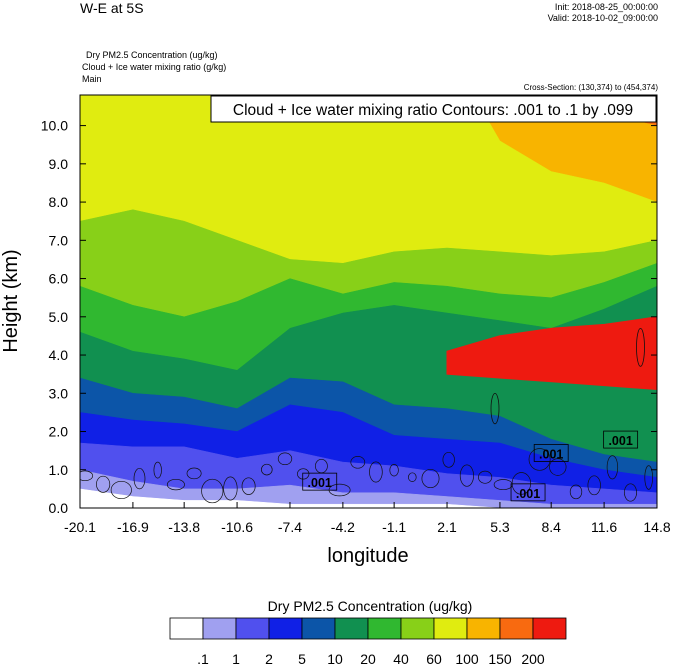  I want to click on colorbar-title: Dry PM2.5 Concentration (ug/kg), so click(370, 606).